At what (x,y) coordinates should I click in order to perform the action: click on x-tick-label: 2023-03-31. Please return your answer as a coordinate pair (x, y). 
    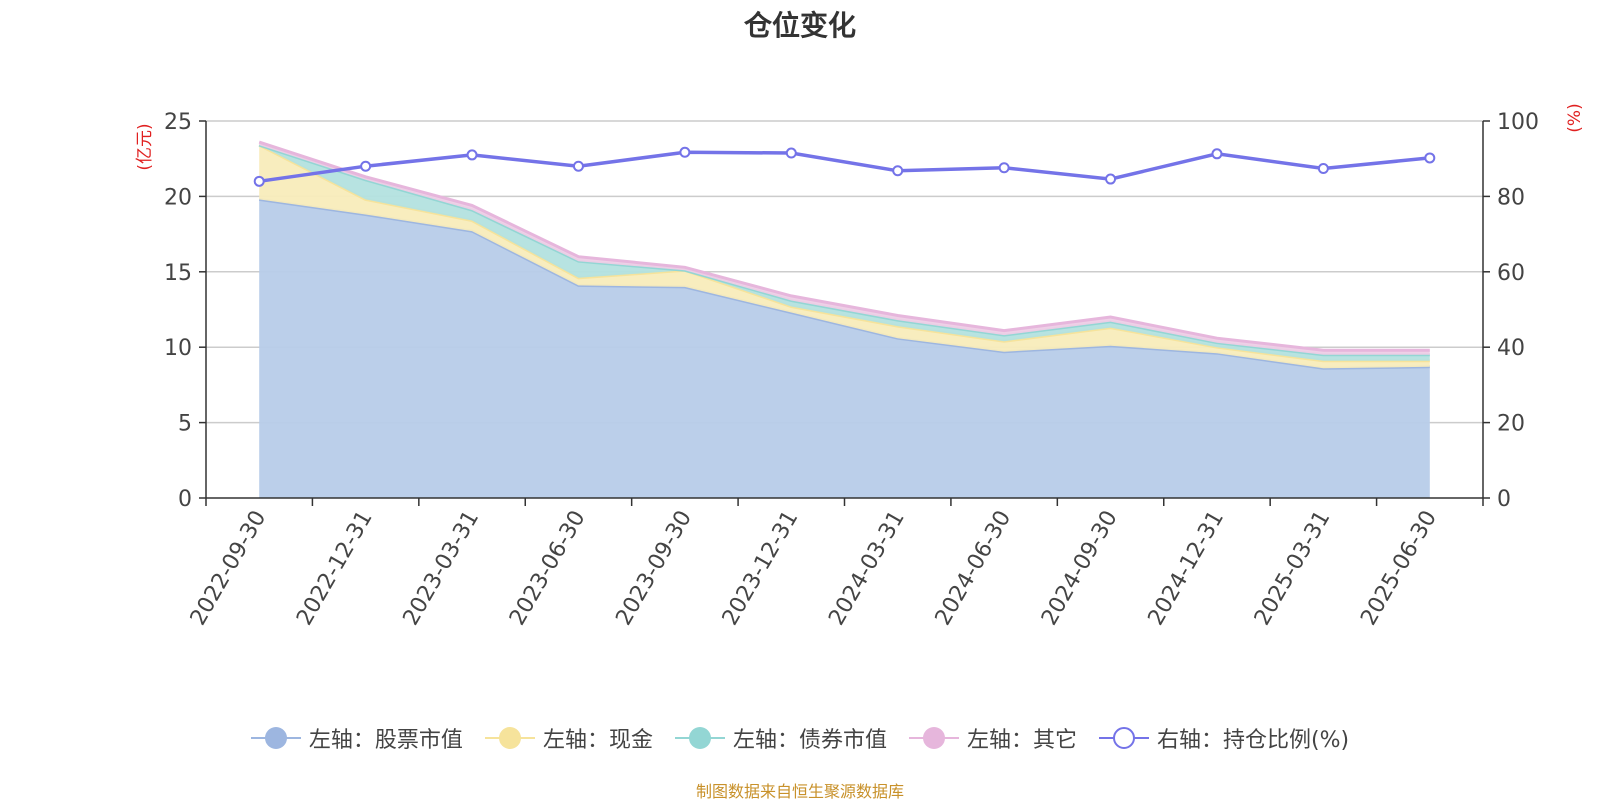
    Looking at the image, I should click on (442, 567).